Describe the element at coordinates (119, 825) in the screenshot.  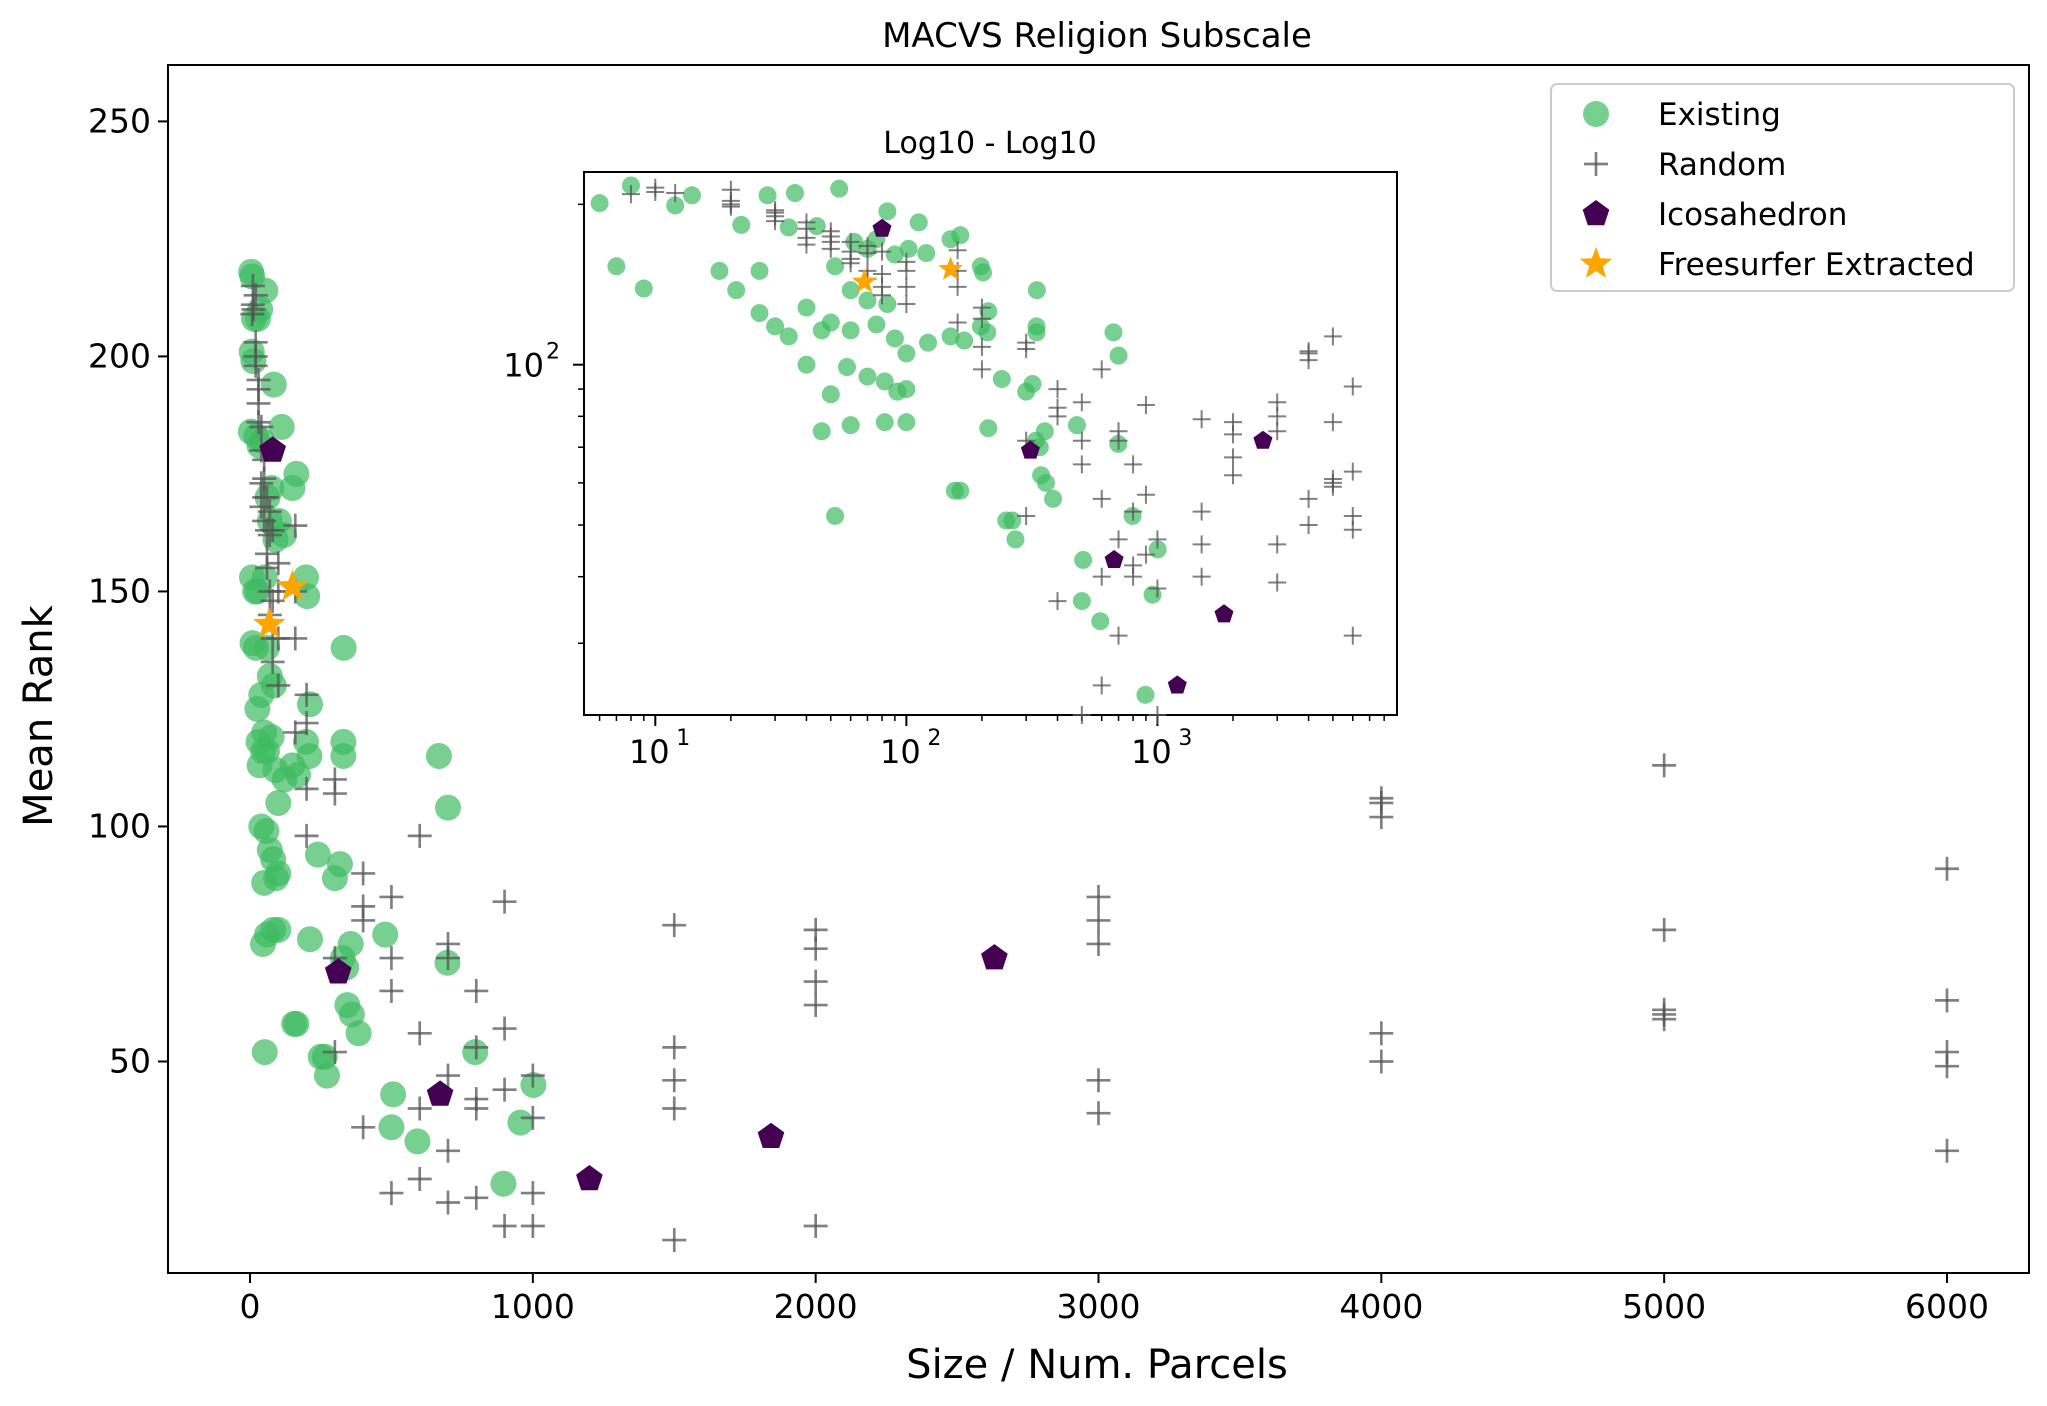
I see `y-tick-label: 100` at that location.